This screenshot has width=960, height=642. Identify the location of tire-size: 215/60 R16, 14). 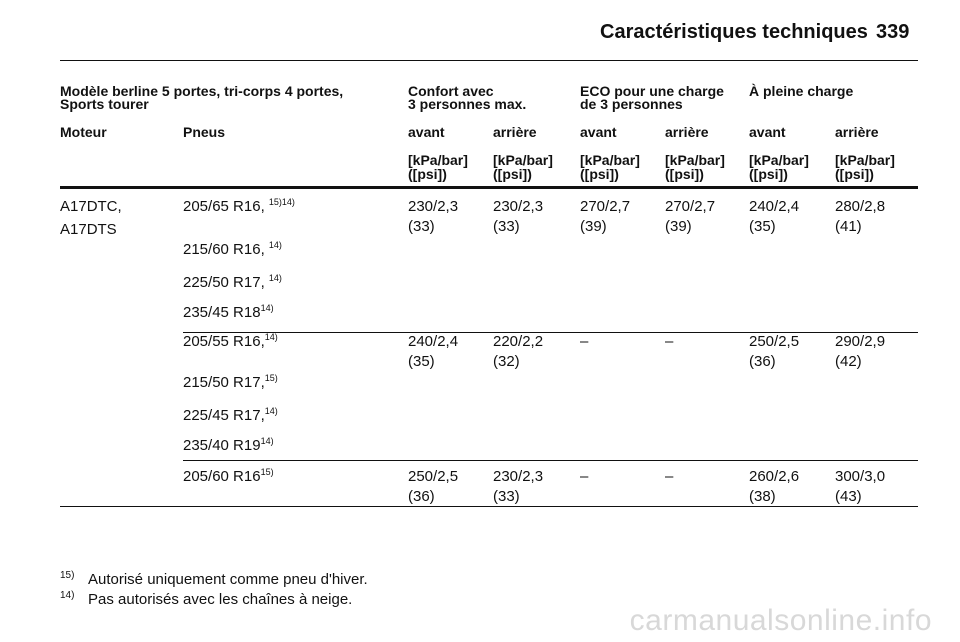
(232, 249).